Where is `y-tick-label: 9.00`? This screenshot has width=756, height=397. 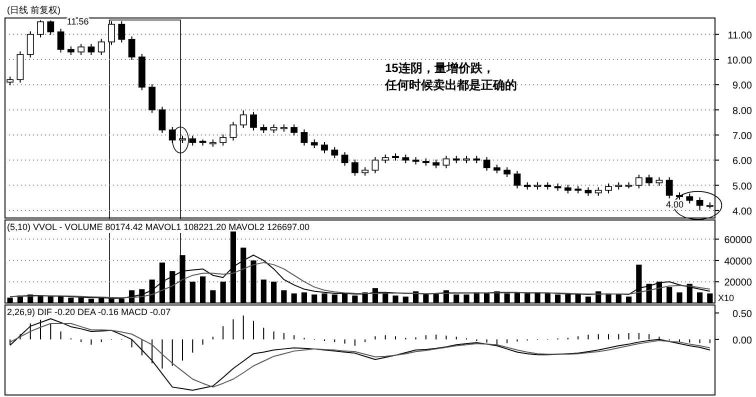
y-tick-label: 9.00 is located at coordinates (742, 86).